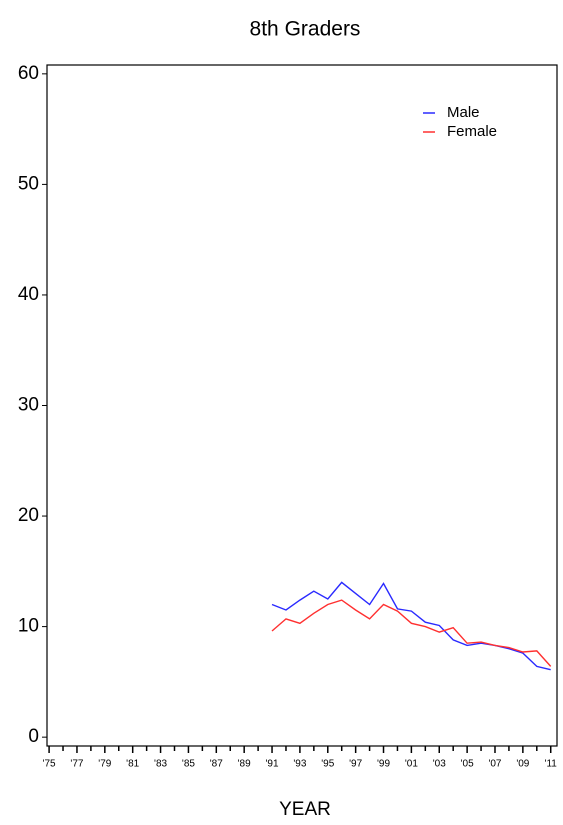 The height and width of the screenshot is (825, 563). Describe the element at coordinates (28, 294) in the screenshot. I see `y-tick-label: 40` at that location.